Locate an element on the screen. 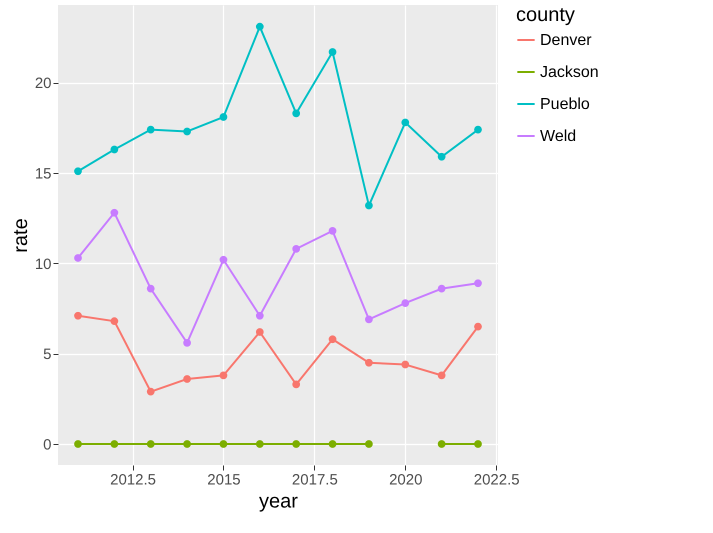 This screenshot has width=713, height=533. legend-label: Jackson is located at coordinates (569, 72).